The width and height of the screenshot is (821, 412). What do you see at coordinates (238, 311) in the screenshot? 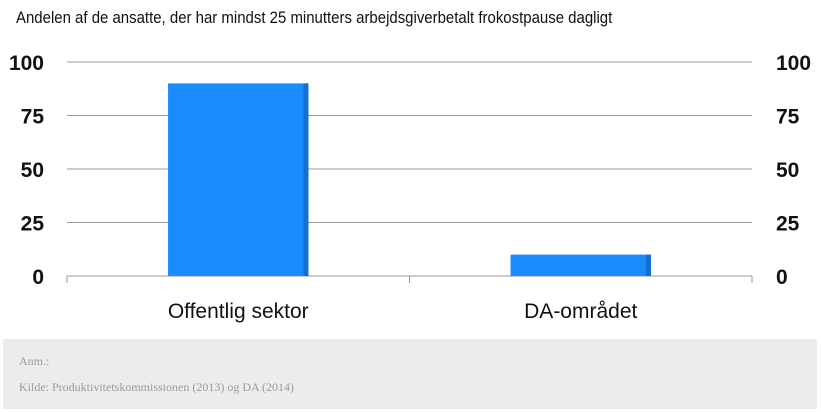
I see `x-category-label: Offentlig sektor` at bounding box center [238, 311].